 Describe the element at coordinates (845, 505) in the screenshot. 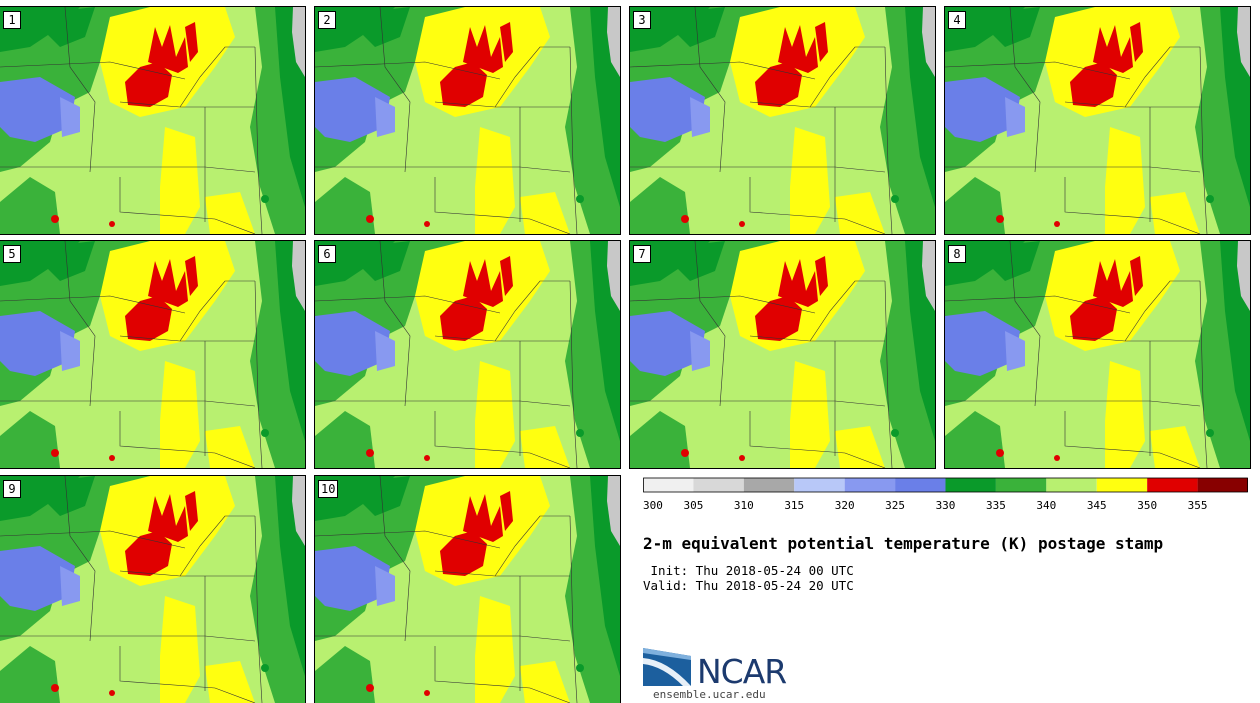

I see `colorbar-tick-label: 320` at that location.